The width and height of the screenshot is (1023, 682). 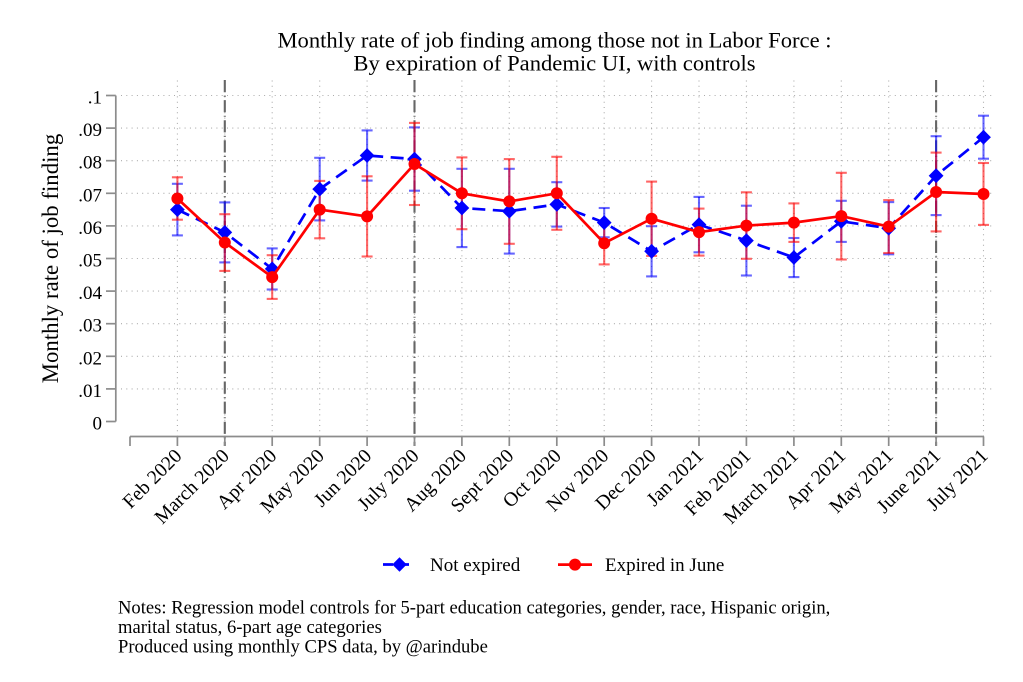 What do you see at coordinates (90, 228) in the screenshot?
I see `svg-text: .06` at bounding box center [90, 228].